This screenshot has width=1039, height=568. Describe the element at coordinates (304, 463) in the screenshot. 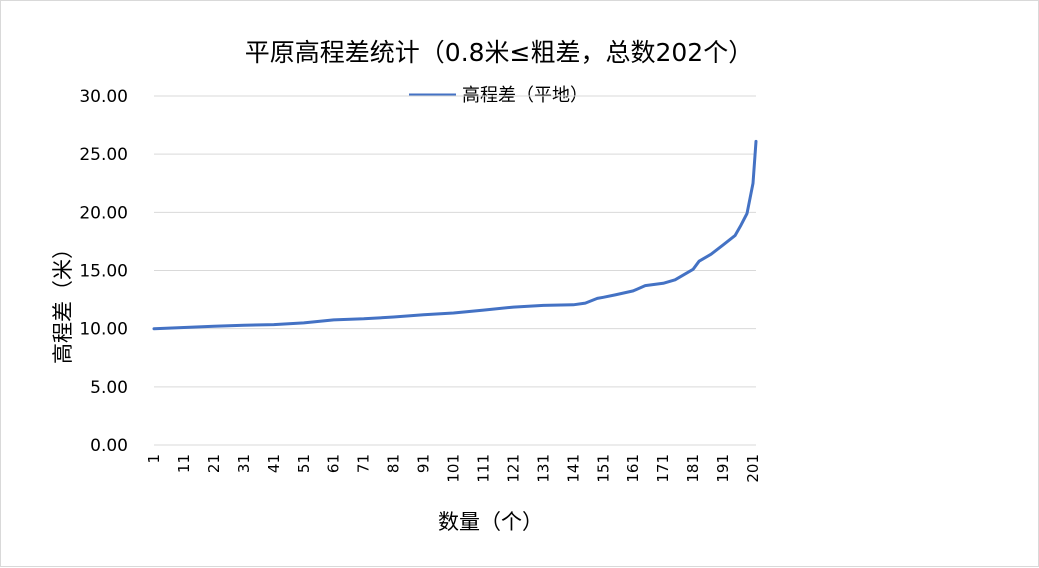

I see `x-tick-label: 51` at that location.